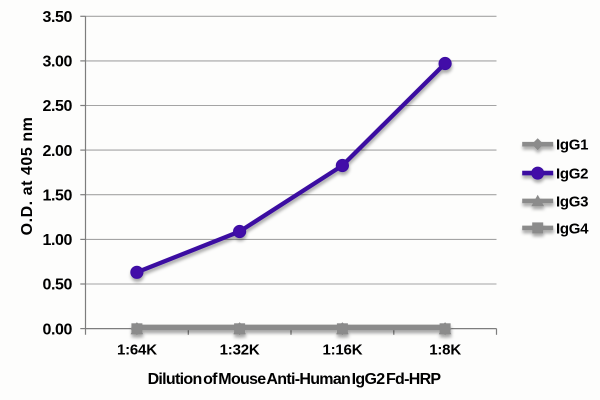 The width and height of the screenshot is (600, 400). Describe the element at coordinates (572, 201) in the screenshot. I see `svg-text: IgG3` at that location.